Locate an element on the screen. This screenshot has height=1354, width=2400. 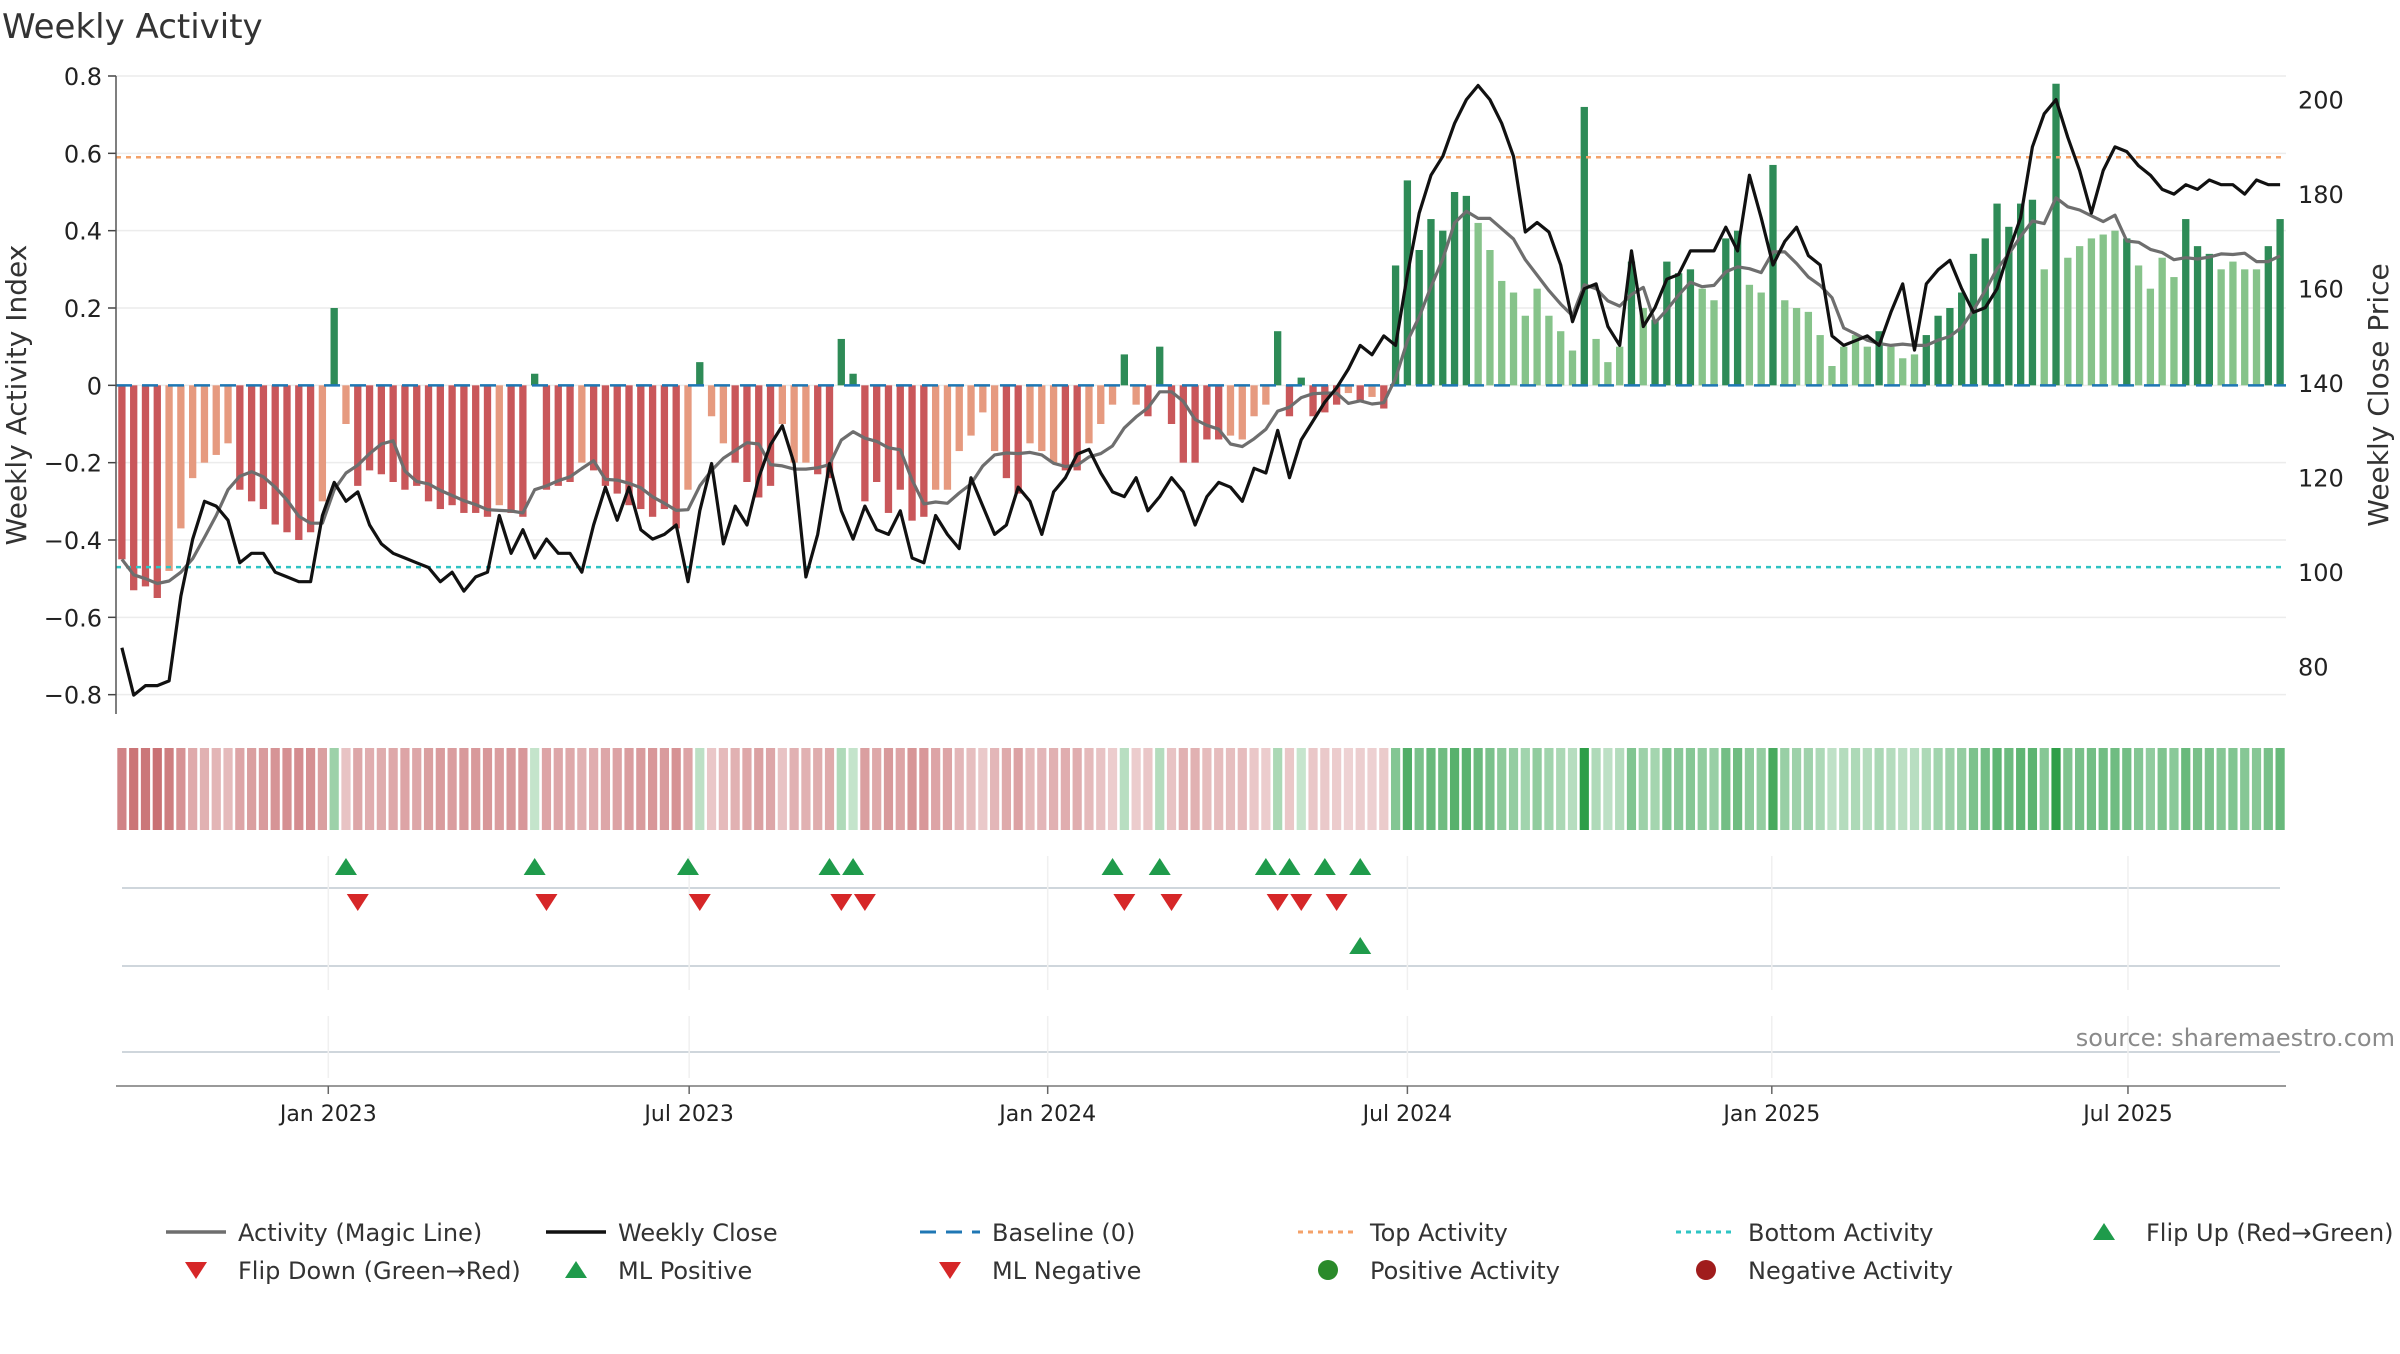
x-tick-label: Jul 2024 is located at coordinates (1407, 1114).